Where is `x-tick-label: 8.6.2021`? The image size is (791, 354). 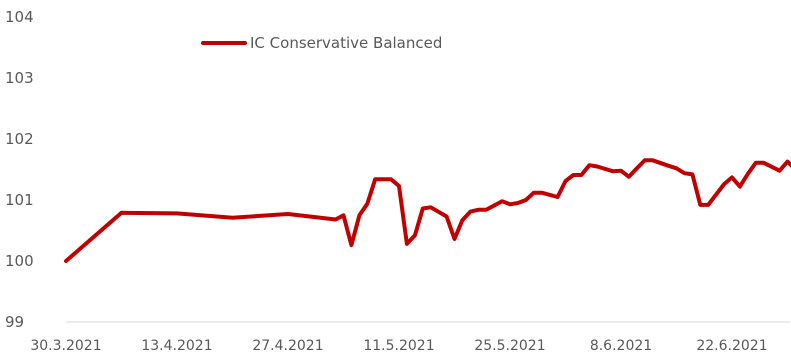
x-tick-label: 8.6.2021 is located at coordinates (621, 346).